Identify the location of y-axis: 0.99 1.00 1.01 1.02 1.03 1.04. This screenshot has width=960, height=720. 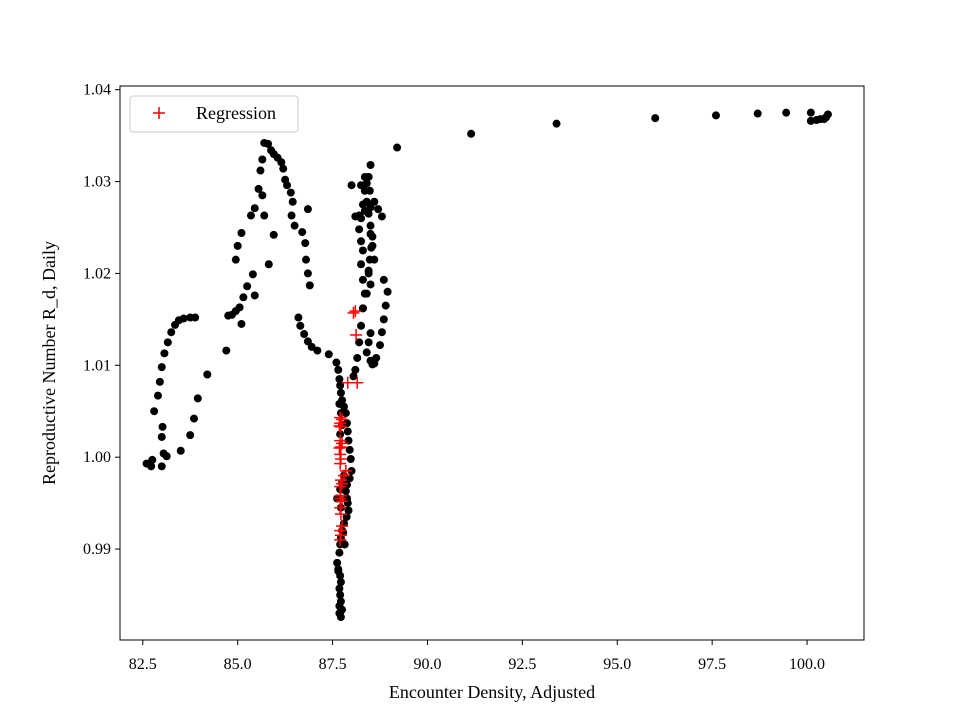
(101, 320).